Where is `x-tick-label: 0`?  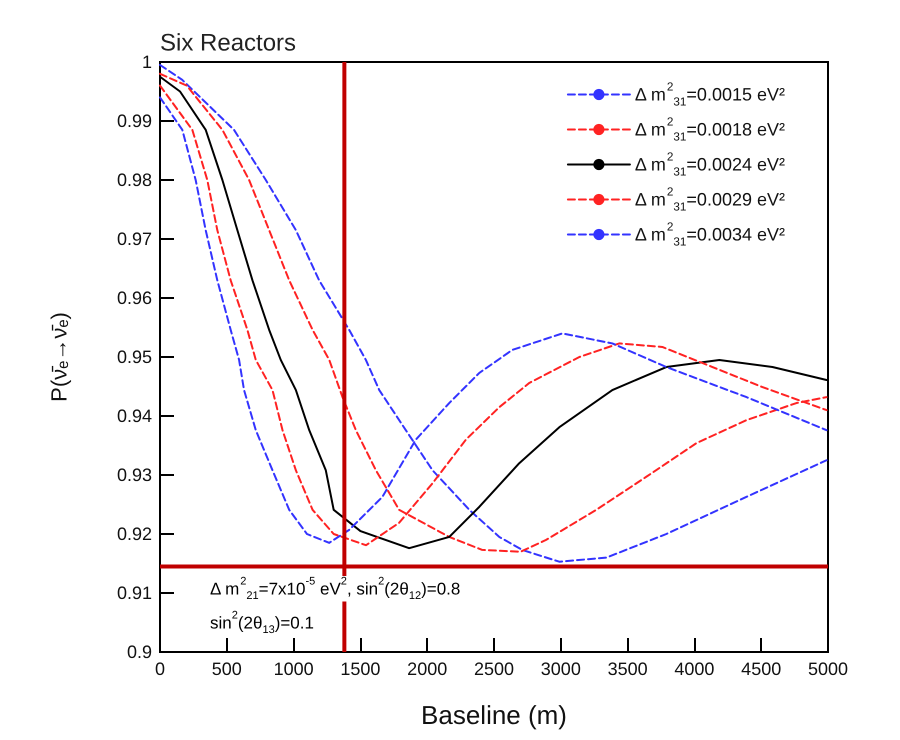 x-tick-label: 0 is located at coordinates (160, 669).